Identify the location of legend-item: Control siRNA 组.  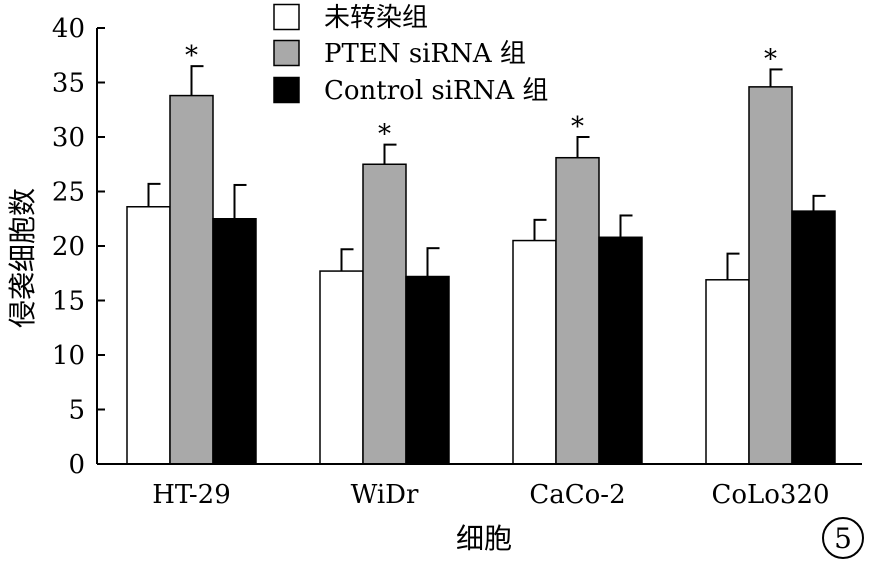
(410, 91).